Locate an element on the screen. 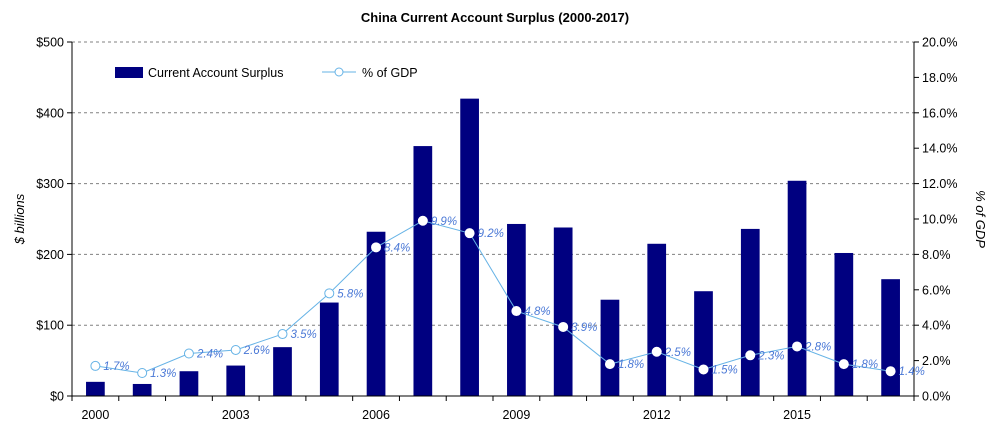  bar-2007 is located at coordinates (423, 271).